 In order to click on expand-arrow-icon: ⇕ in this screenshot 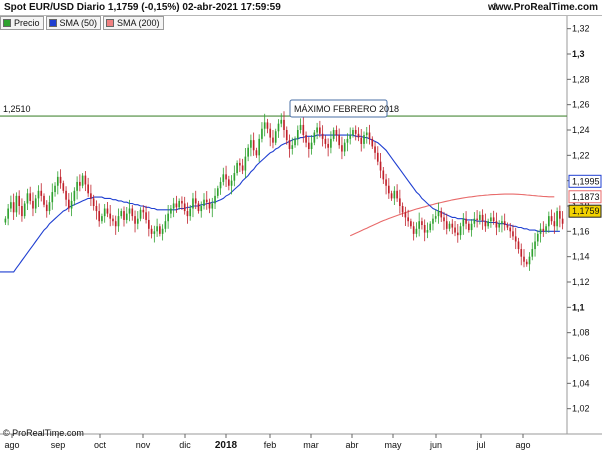, I will do `click(495, 7)`.